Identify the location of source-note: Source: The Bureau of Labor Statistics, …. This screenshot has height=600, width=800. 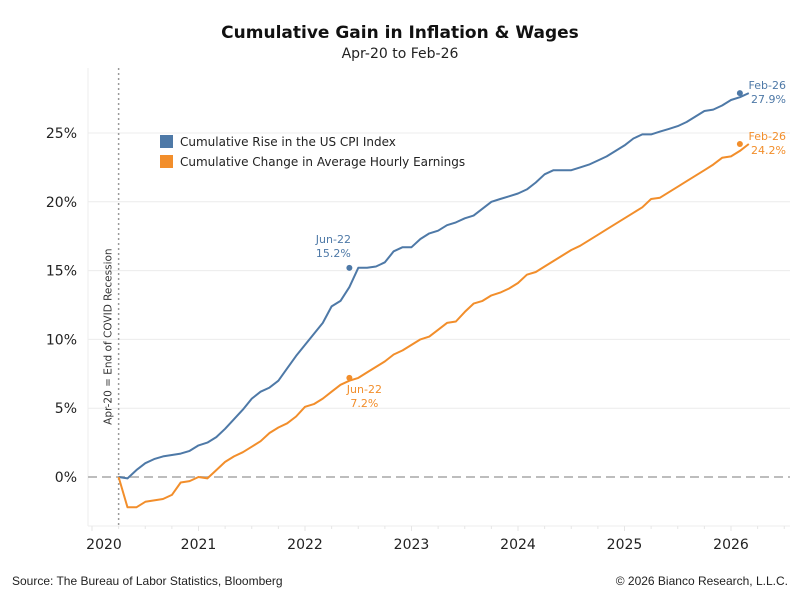
(147, 581).